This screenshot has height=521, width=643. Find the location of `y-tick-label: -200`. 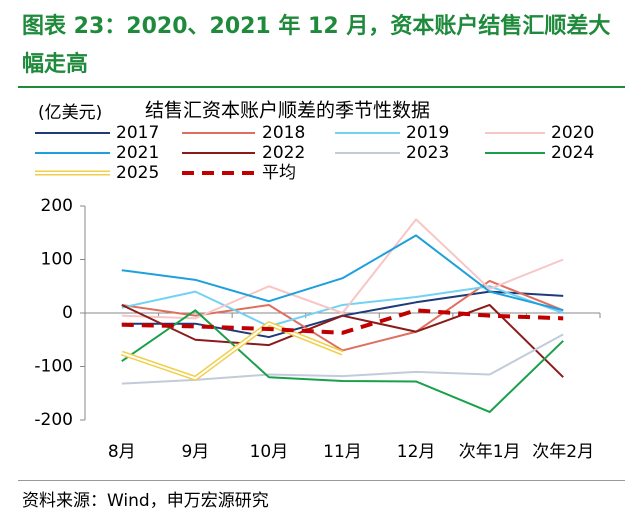

y-tick-label: -200 is located at coordinates (53, 420).